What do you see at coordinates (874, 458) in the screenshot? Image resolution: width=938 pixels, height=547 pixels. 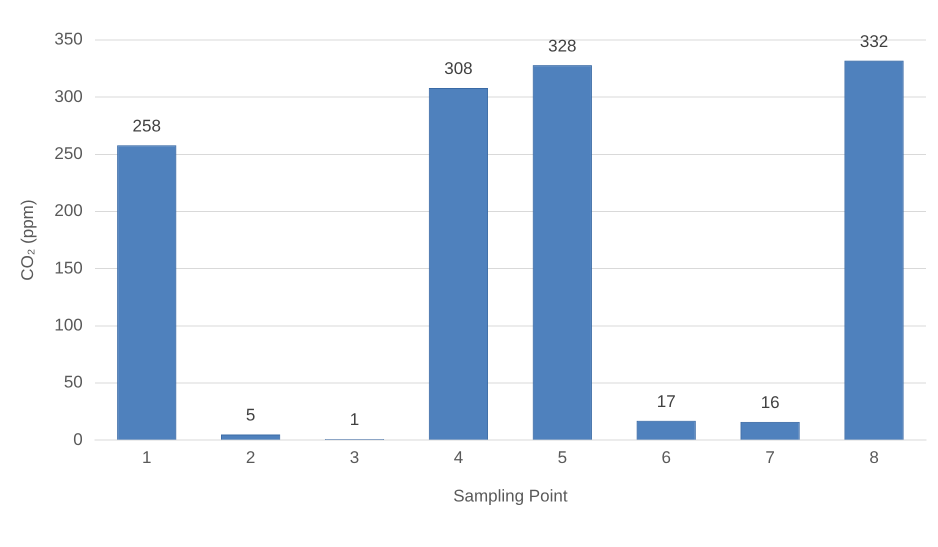 I see `x-tick-label: 8` at bounding box center [874, 458].